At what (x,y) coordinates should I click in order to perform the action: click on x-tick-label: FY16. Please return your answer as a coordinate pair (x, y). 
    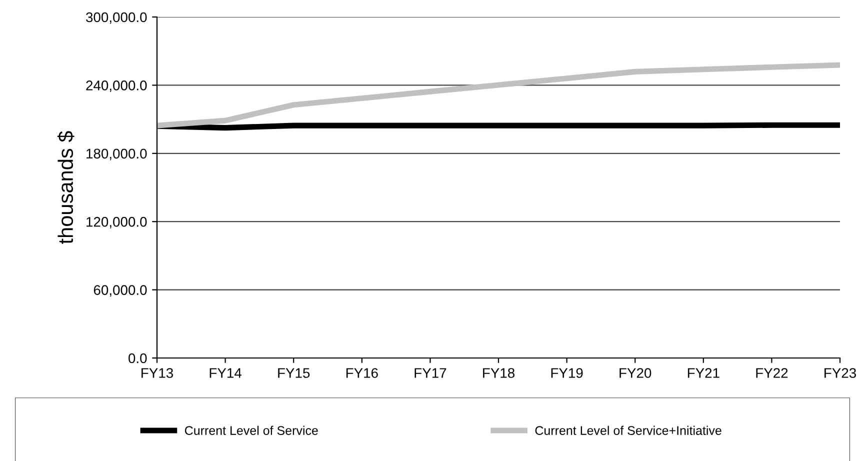
    Looking at the image, I should click on (362, 373).